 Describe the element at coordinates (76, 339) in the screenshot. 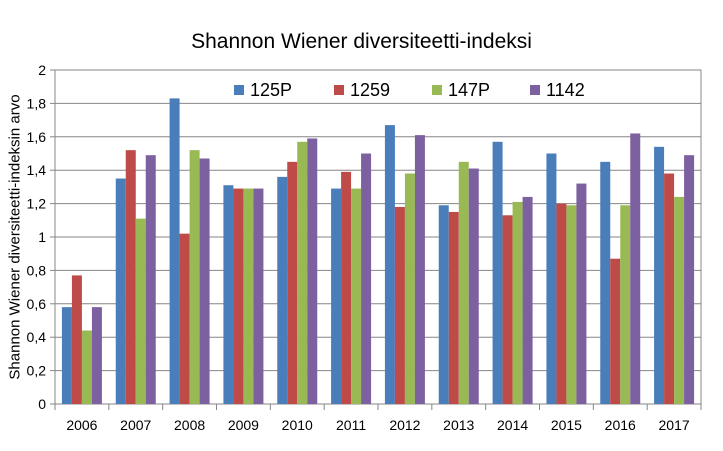

I see `bar-1259-2006` at that location.